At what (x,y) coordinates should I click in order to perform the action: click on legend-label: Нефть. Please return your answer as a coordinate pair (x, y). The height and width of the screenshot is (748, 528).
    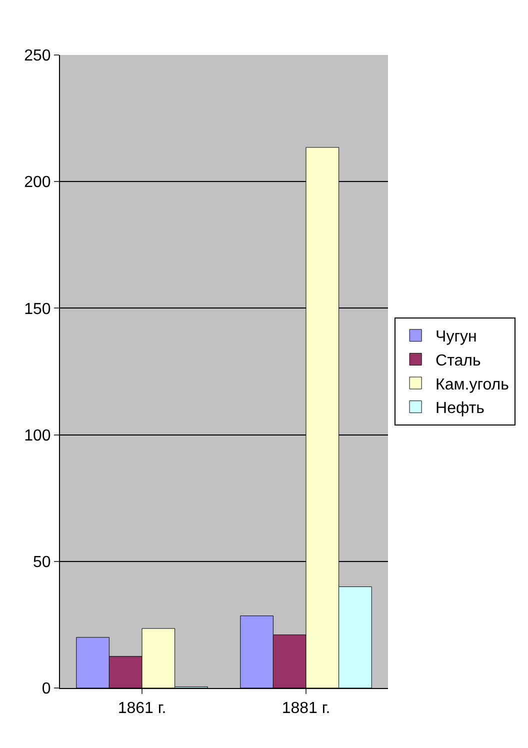
    Looking at the image, I should click on (460, 409).